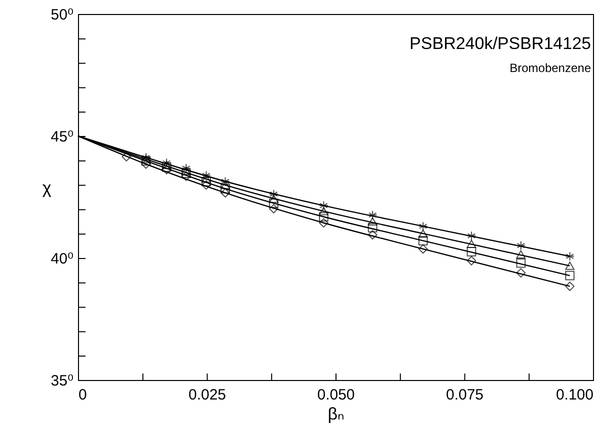 This screenshot has width=616, height=429. What do you see at coordinates (207, 395) in the screenshot?
I see `x-tick-label: 0.025` at bounding box center [207, 395].